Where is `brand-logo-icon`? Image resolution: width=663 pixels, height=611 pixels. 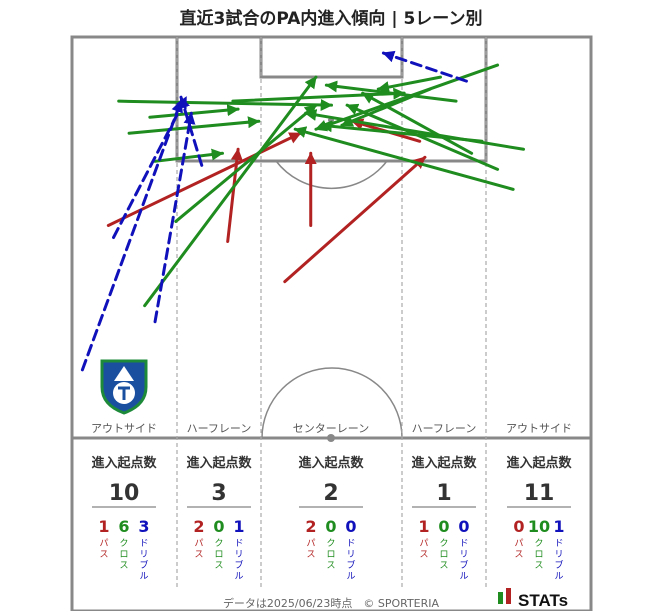 brand-logo-icon is located at coordinates (500, 598).